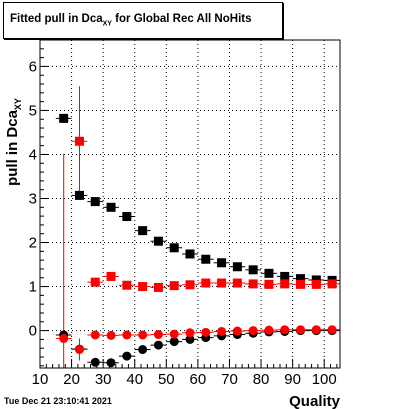  What do you see at coordinates (18, 104) in the screenshot?
I see `y-axis-label-subscript: XY` at bounding box center [18, 104].